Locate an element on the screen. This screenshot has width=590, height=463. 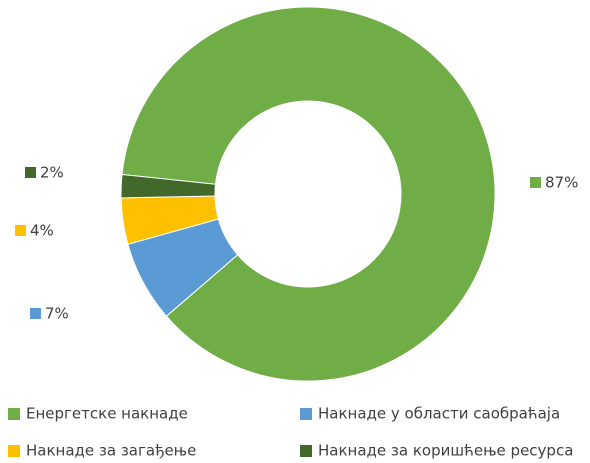
legend-label: Енергетске накнаде is located at coordinates (107, 414).